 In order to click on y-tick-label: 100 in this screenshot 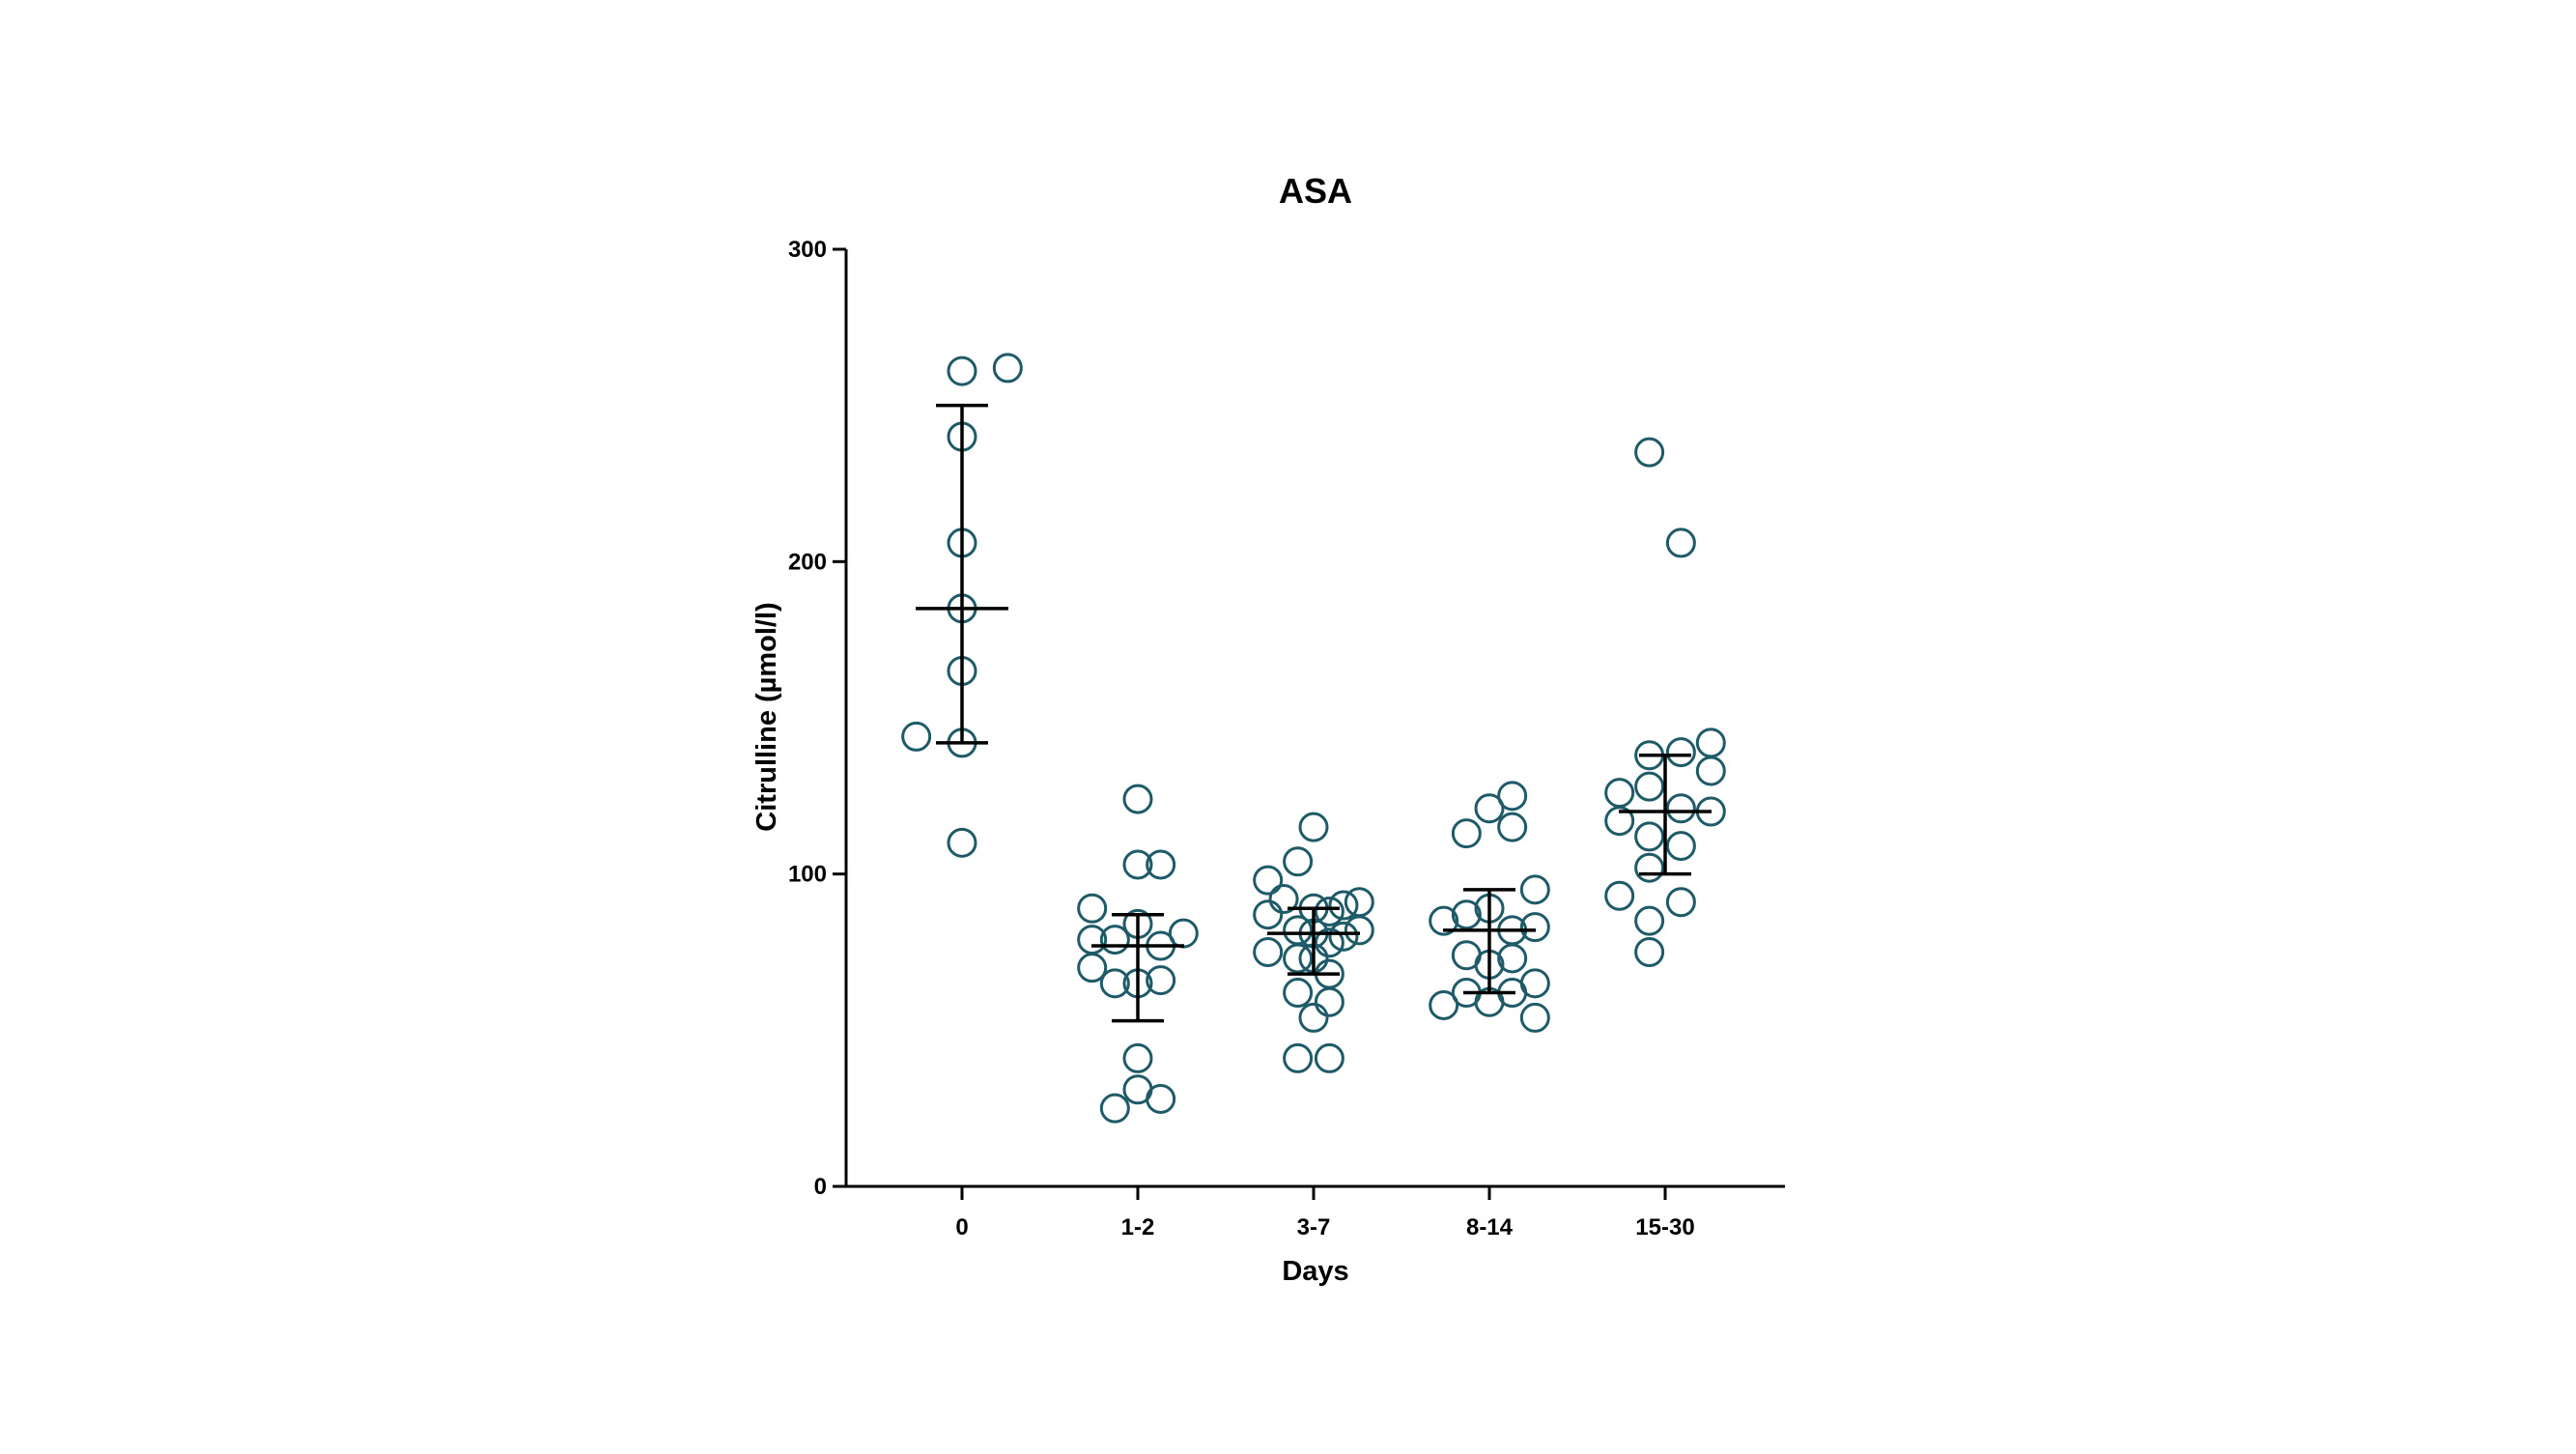, I will do `click(807, 875)`.